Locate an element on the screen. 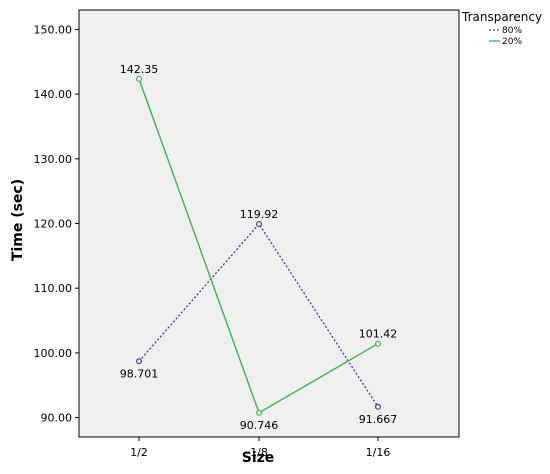 The height and width of the screenshot is (474, 550). y-tick-label: 90.00 is located at coordinates (57, 418).